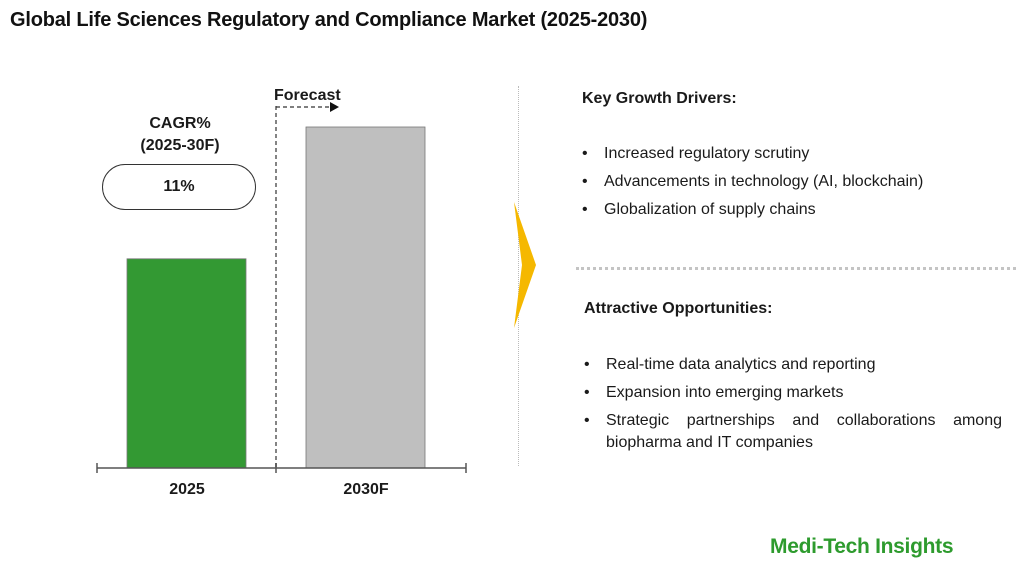 The height and width of the screenshot is (561, 1024). I want to click on list-item: Real-time data analytics and reporting, so click(792, 365).